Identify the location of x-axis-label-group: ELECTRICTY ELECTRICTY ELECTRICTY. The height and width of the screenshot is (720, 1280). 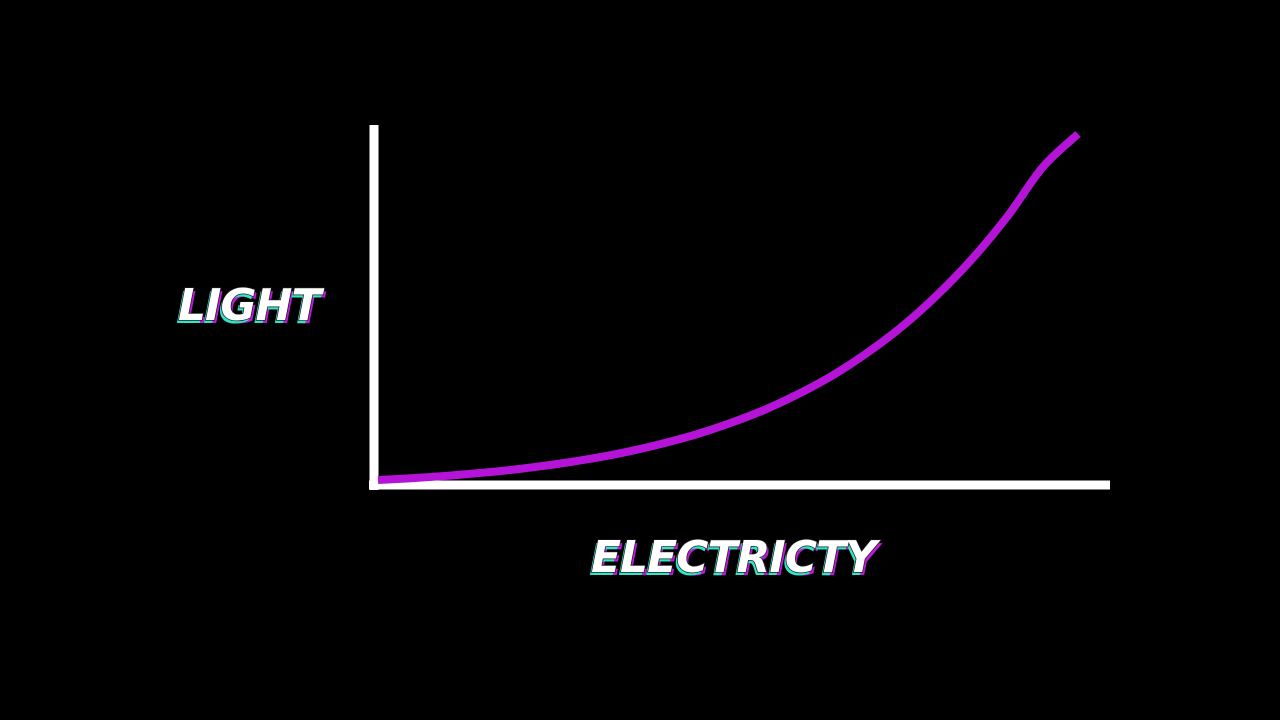
(736, 559).